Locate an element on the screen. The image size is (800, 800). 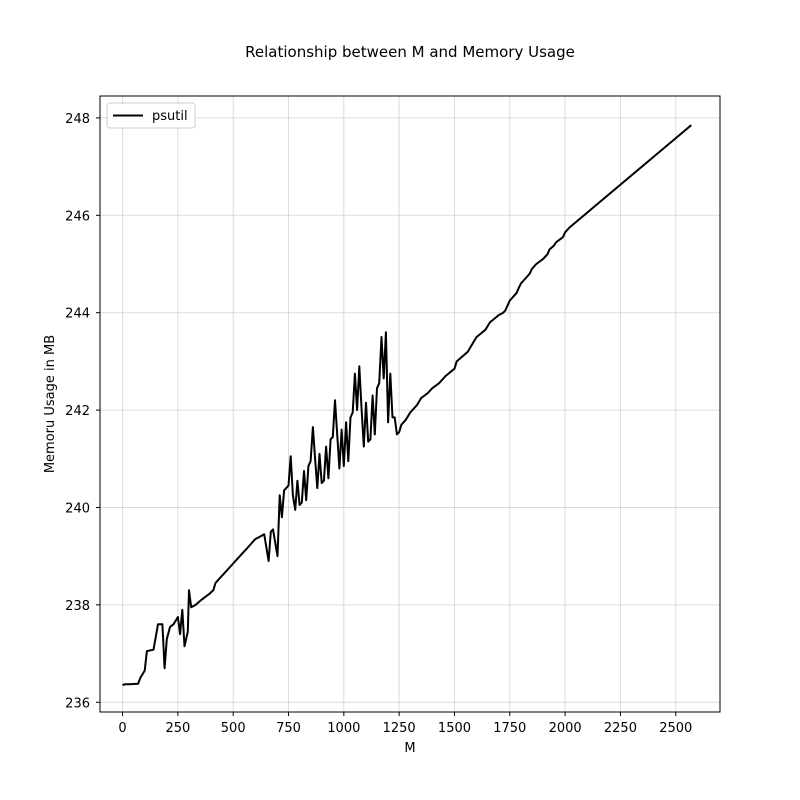
x-tick-label: 1250 is located at coordinates (399, 728).